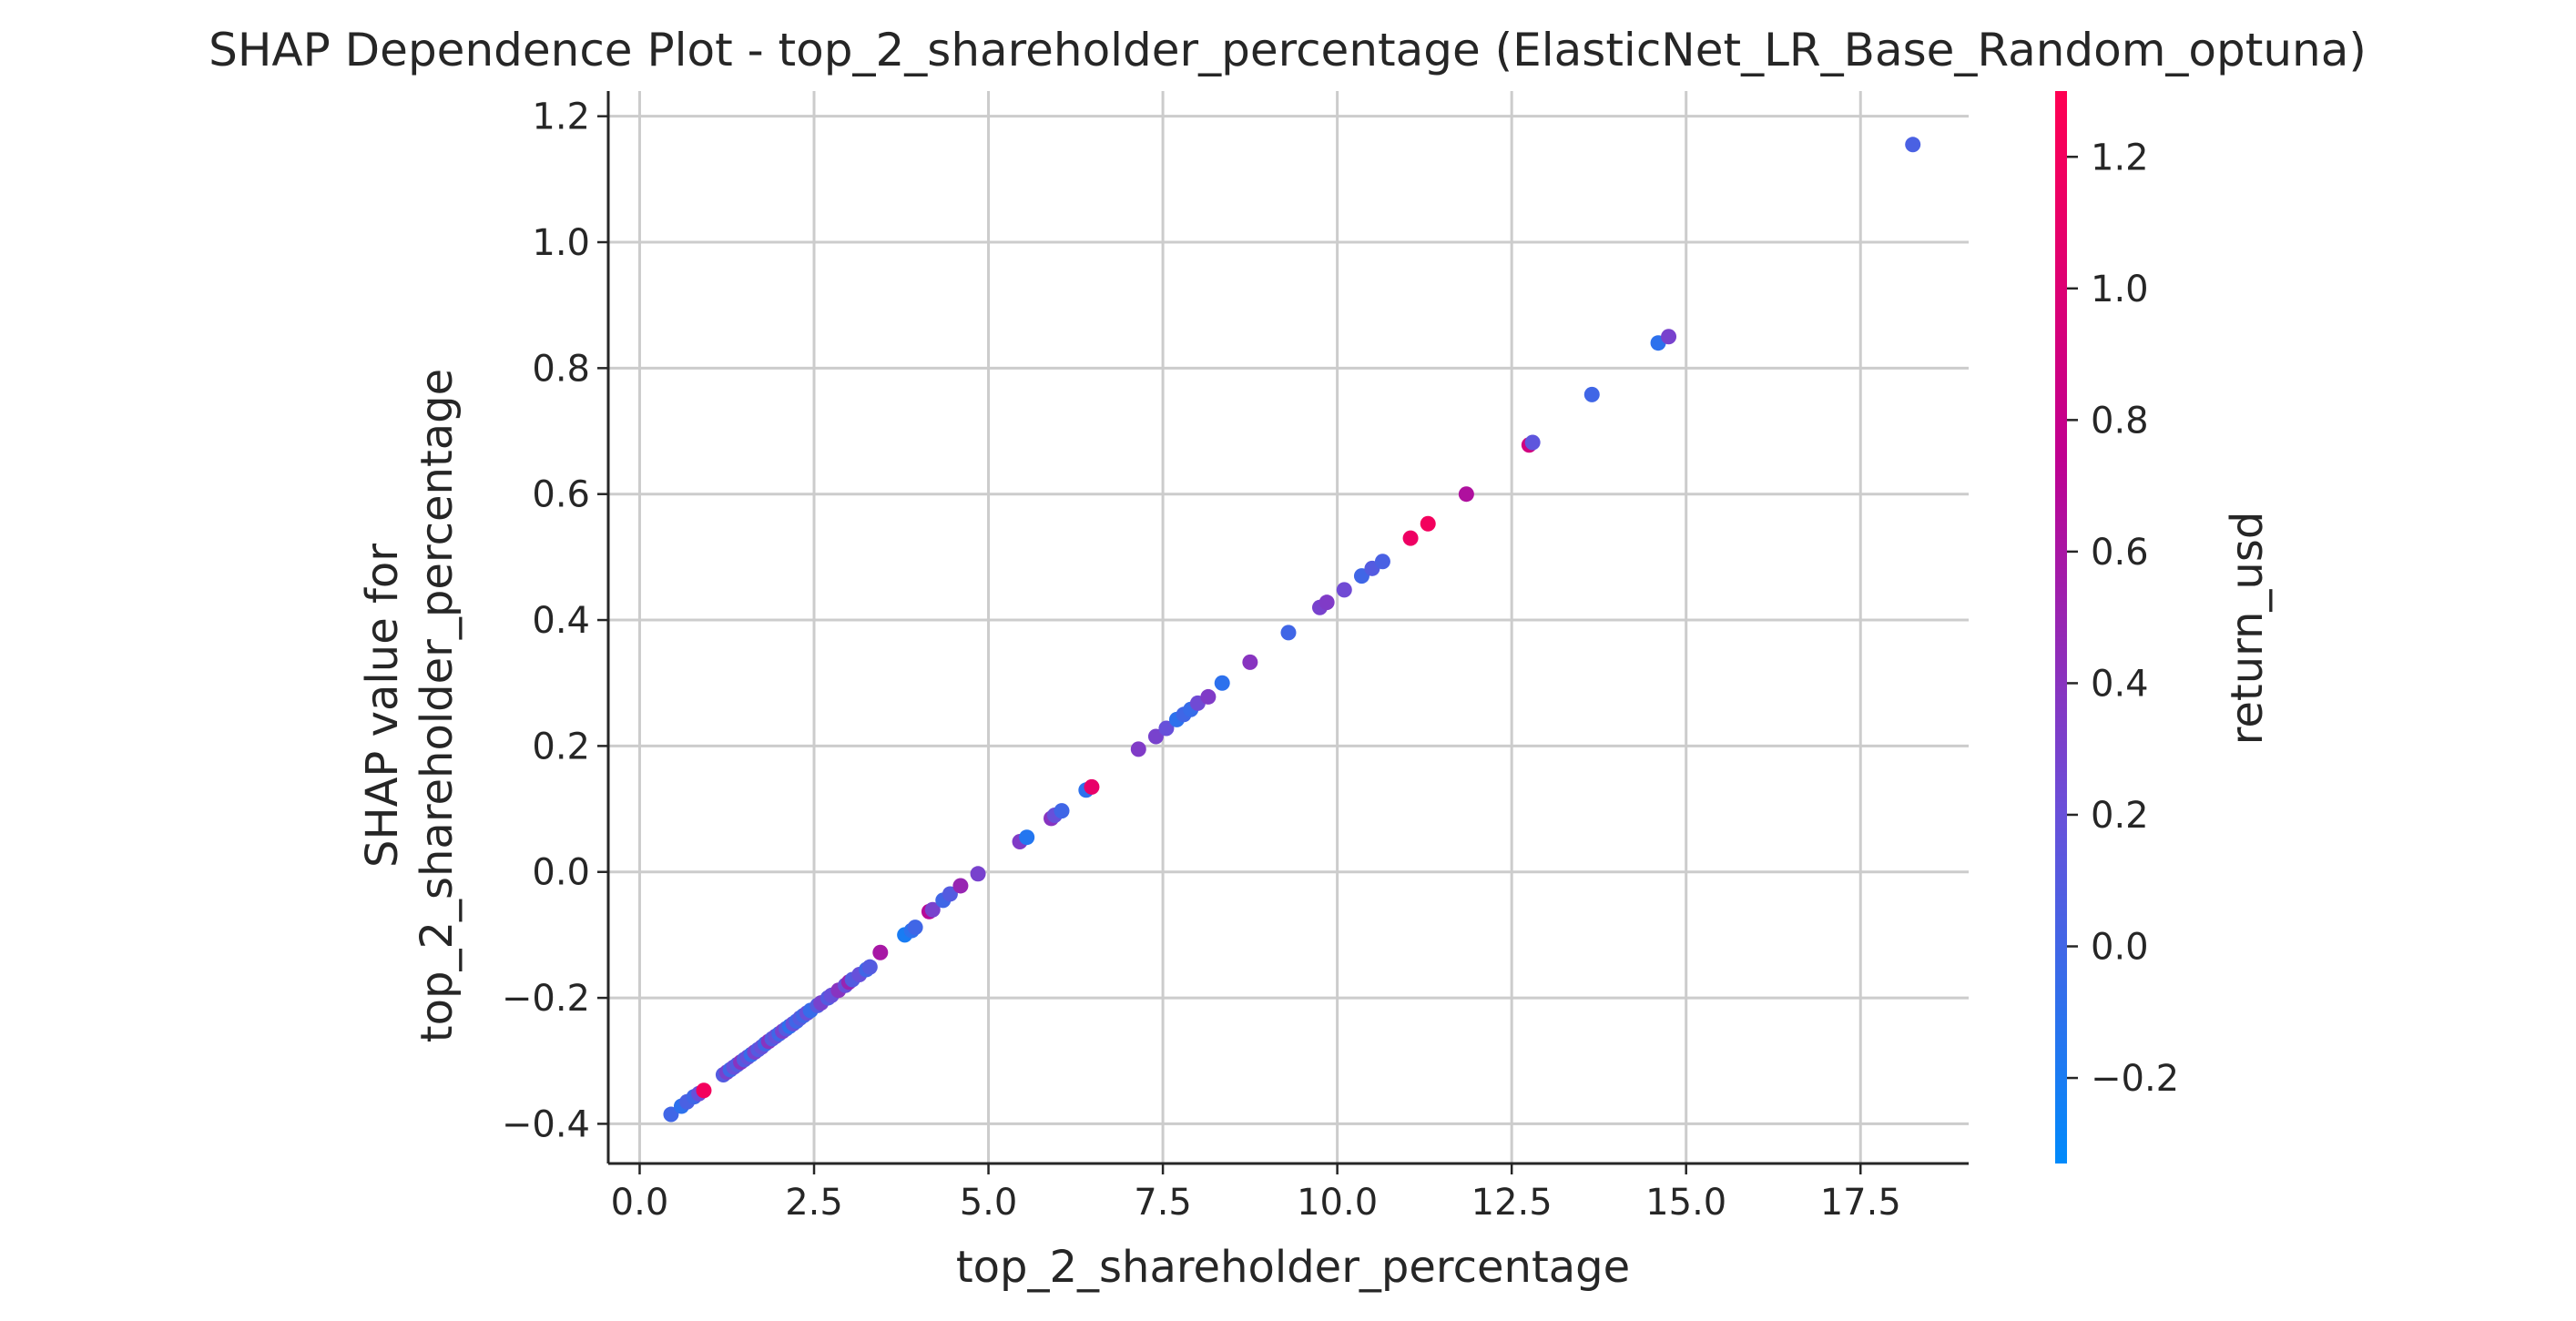 Image resolution: width=2576 pixels, height=1321 pixels. What do you see at coordinates (2120, 553) in the screenshot?
I see `colorbar-tick-label: 0.6` at bounding box center [2120, 553].